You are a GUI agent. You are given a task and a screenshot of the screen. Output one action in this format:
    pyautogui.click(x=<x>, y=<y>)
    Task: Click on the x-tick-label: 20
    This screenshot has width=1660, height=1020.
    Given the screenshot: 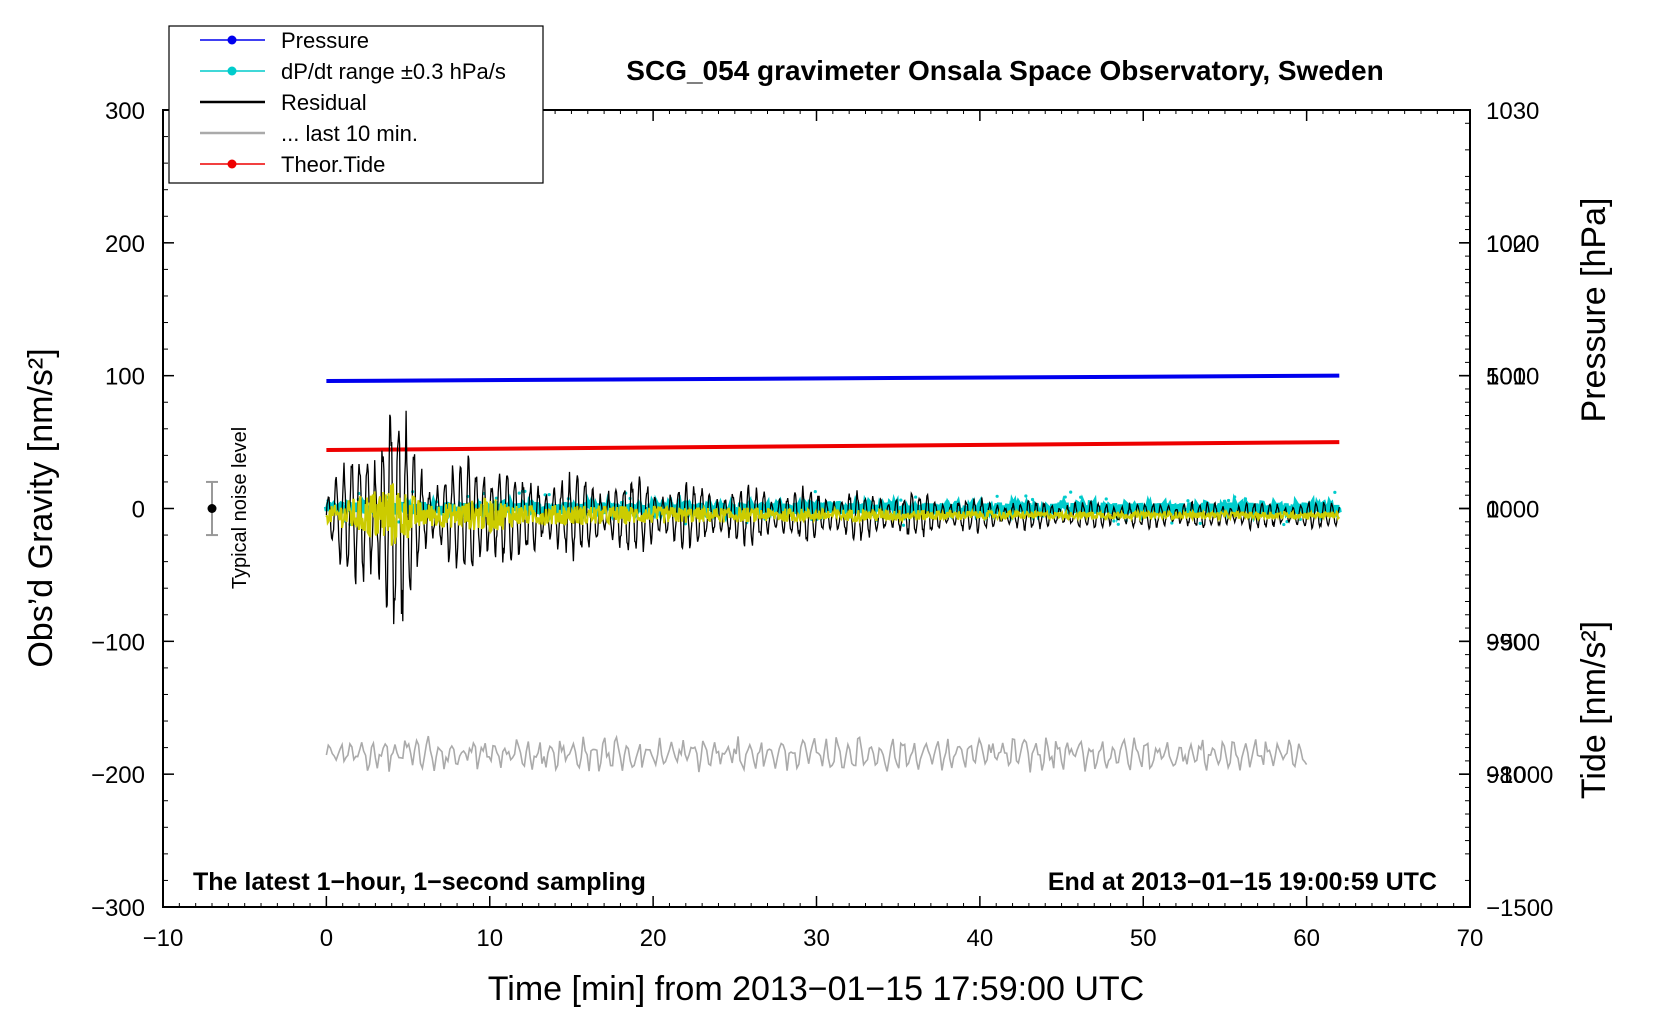 What is the action you would take?
    pyautogui.click(x=653, y=938)
    